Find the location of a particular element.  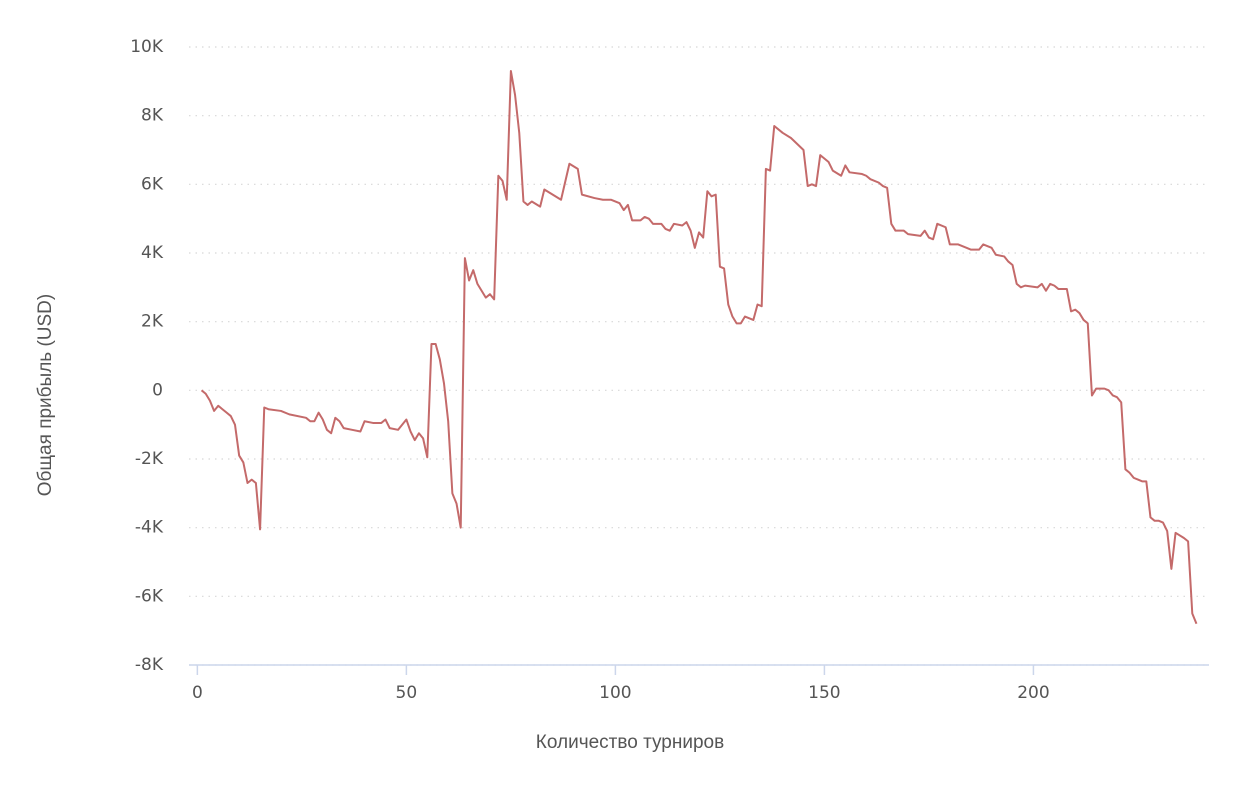

y-tick-label: -2K is located at coordinates (149, 459).